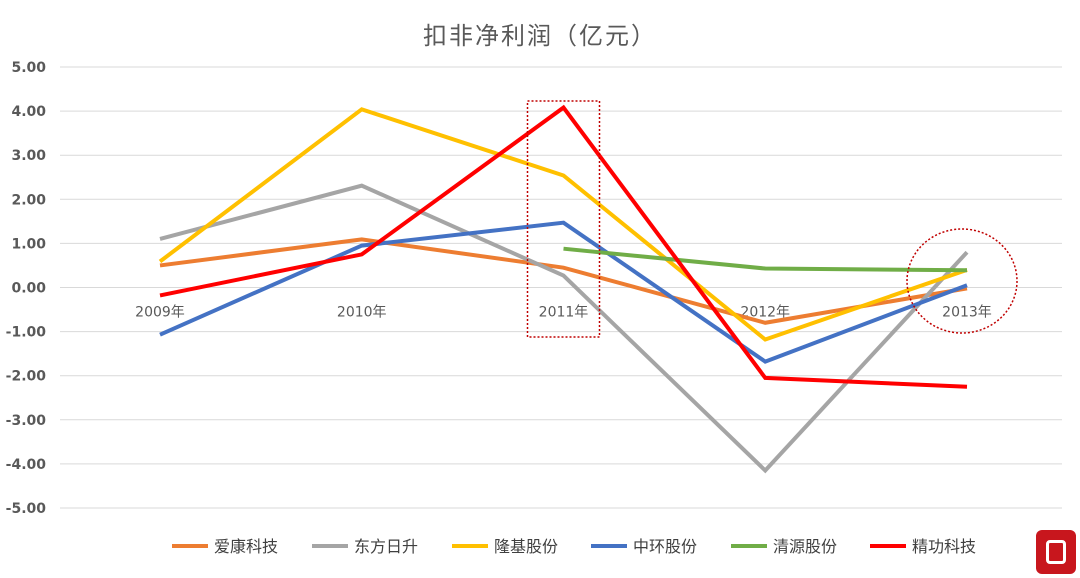 The width and height of the screenshot is (1080, 578). What do you see at coordinates (26, 421) in the screenshot?
I see `y-tick-label: -3.00` at bounding box center [26, 421].